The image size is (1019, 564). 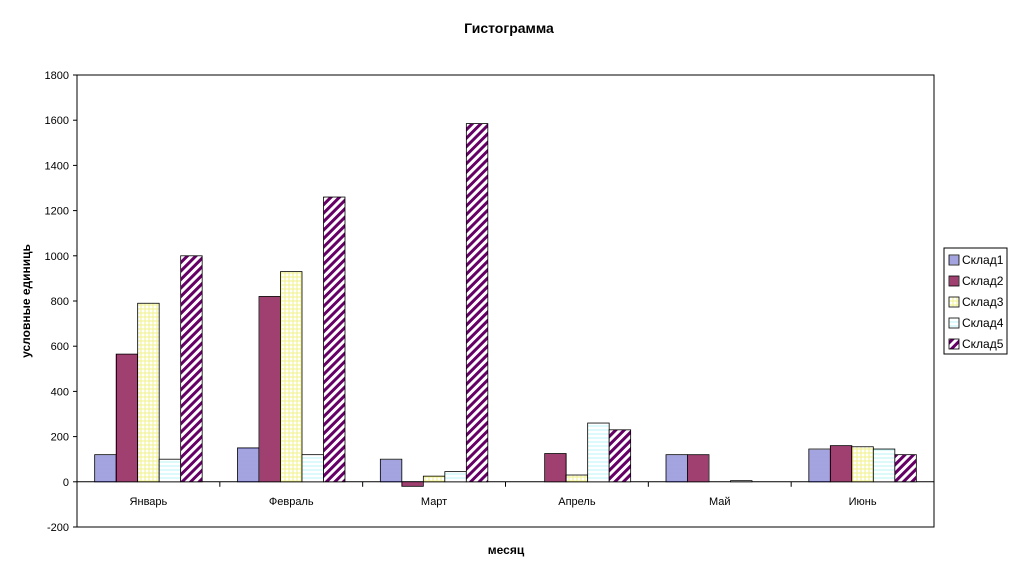 I want to click on y-tick-label: 400, so click(x=60, y=392).